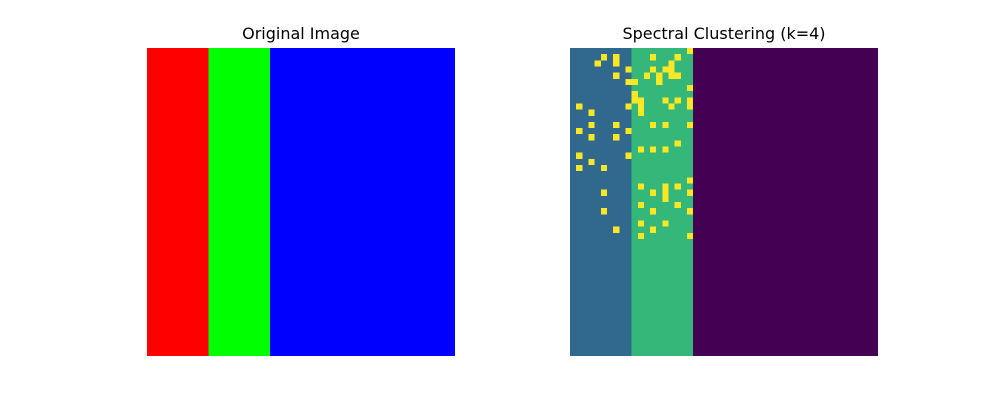  Describe the element at coordinates (362, 202) in the screenshot. I see `blue-region` at that location.